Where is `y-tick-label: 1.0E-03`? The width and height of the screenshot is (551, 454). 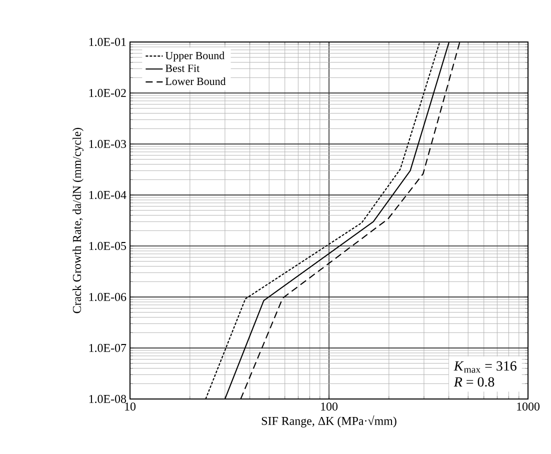
y-tick-label: 1.0E-03 is located at coordinates (107, 144).